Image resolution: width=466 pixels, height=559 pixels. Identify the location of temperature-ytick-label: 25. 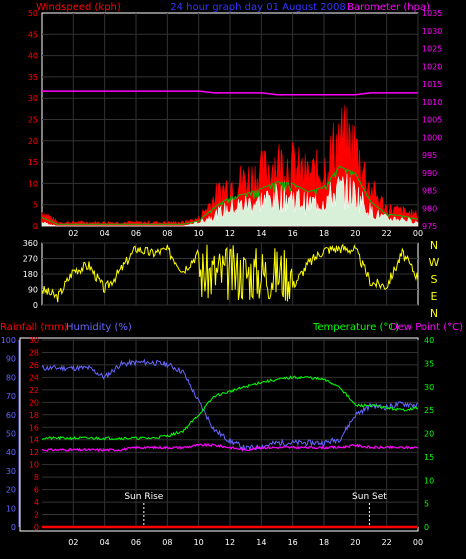
(429, 410).